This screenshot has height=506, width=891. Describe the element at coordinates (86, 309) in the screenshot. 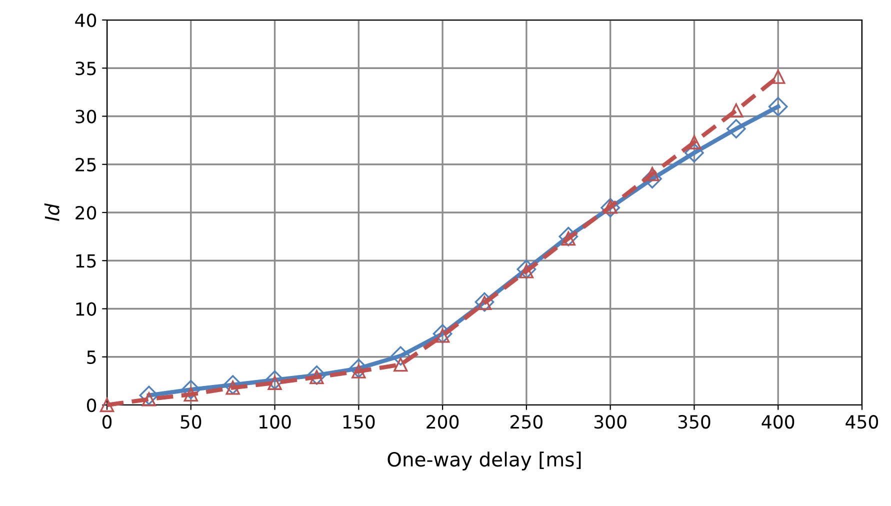

I see `y-tick-label: 10` at that location.